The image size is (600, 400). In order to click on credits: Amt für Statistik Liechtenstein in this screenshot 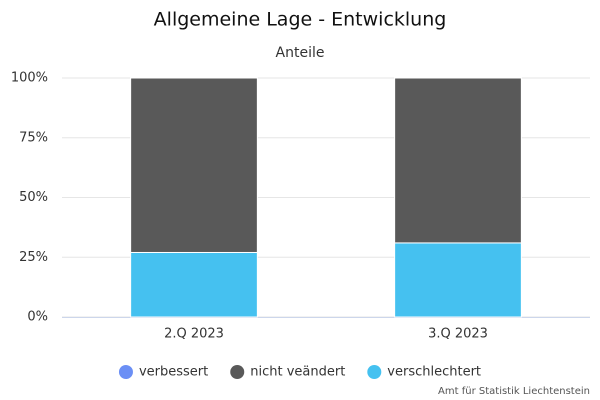, I will do `click(514, 391)`.